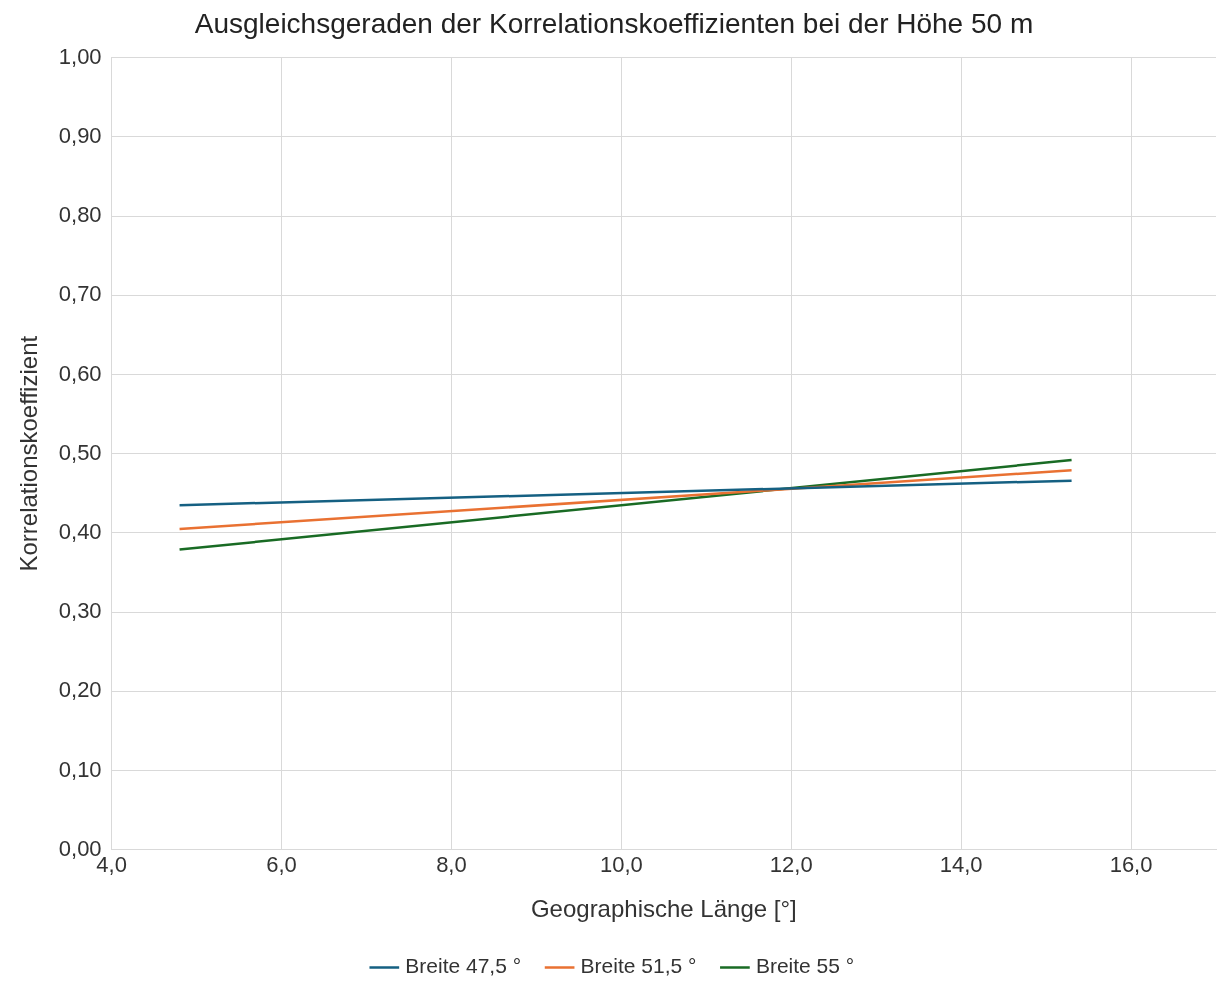 The height and width of the screenshot is (998, 1228). What do you see at coordinates (614, 23) in the screenshot?
I see `chart-title: Ausgleichsgeraden der Korrelationskoeffizienten bei der Höhe 50 m` at bounding box center [614, 23].